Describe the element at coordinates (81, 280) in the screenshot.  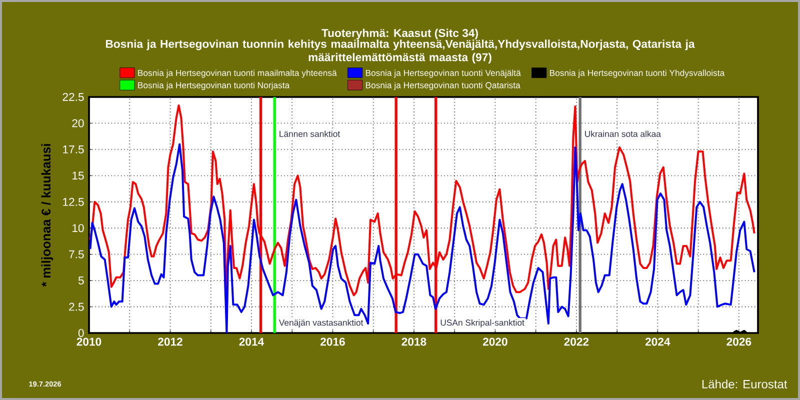
I see `y-tick-label: 5` at that location.